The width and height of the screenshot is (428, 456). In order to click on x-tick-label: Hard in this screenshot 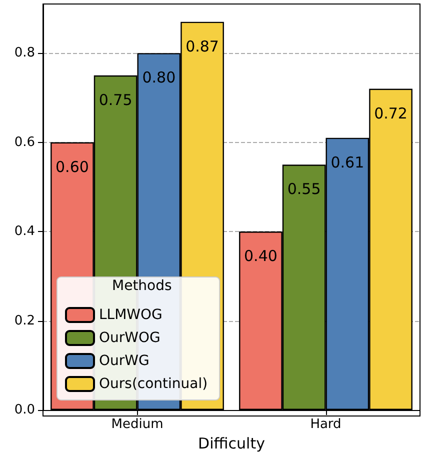, I will do `click(326, 424)`.